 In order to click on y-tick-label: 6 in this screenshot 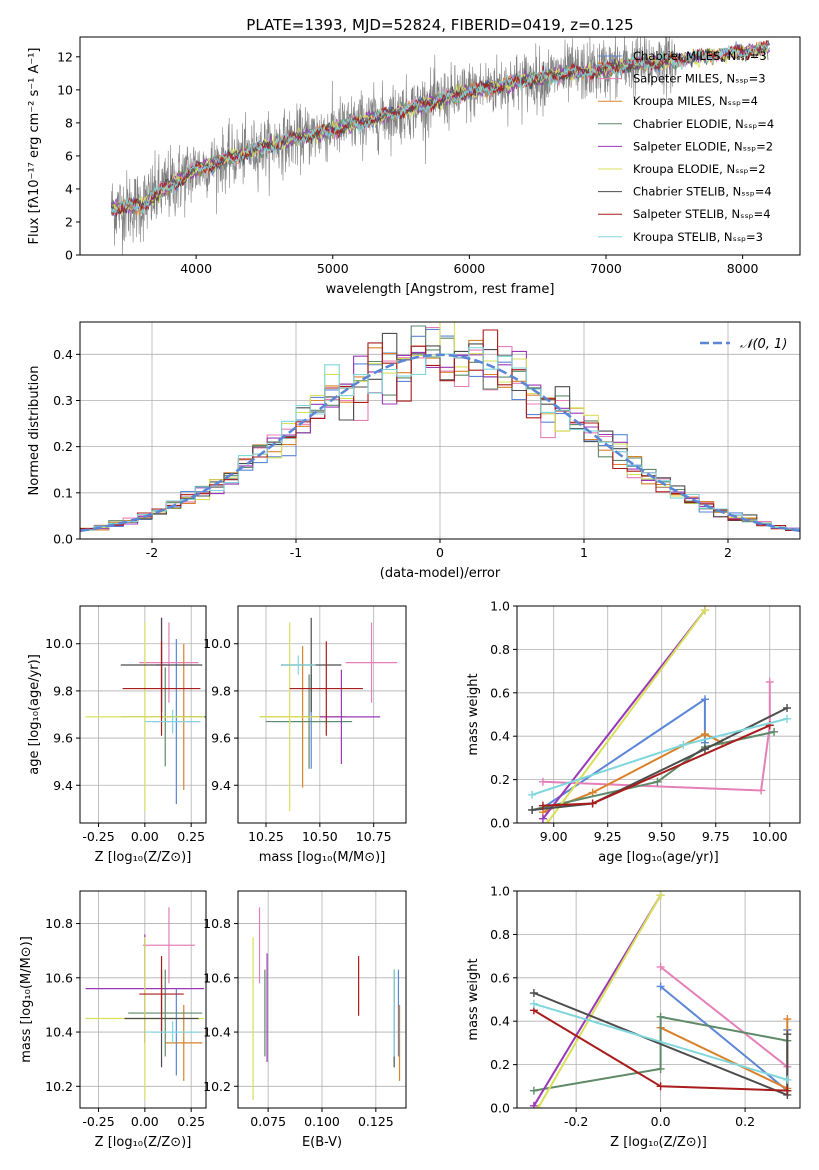, I will do `click(69, 155)`.